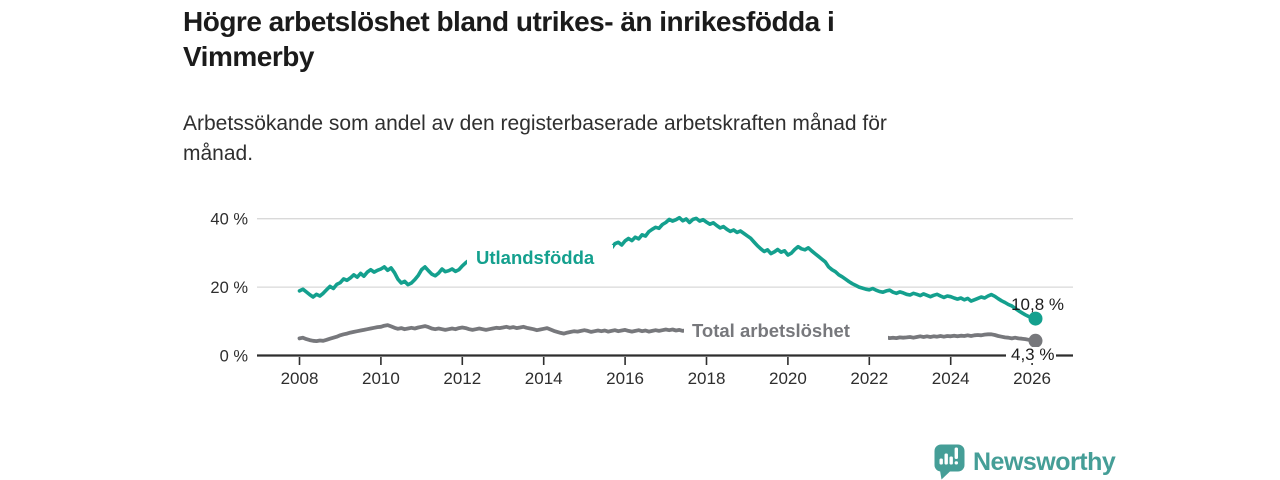  What do you see at coordinates (1044, 462) in the screenshot?
I see `newsworthy-logo-text: Newsworthy` at bounding box center [1044, 462].